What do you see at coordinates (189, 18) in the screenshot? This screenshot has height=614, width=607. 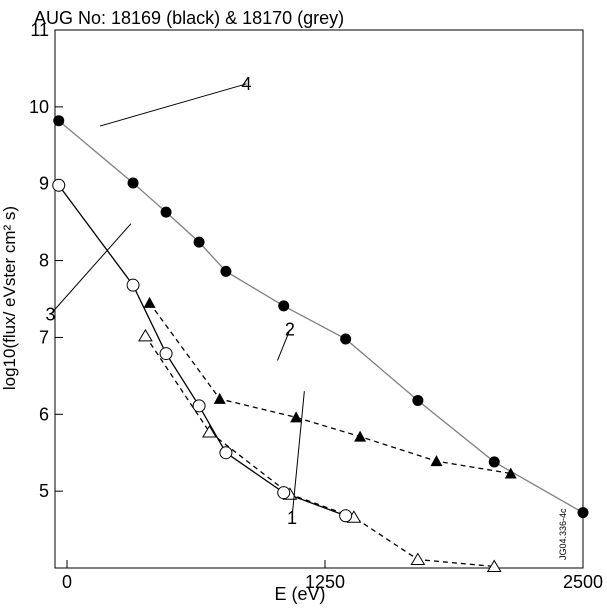 I see `chart-title: AUG No: 18169 (black) & 18170 (grey)` at bounding box center [189, 18].